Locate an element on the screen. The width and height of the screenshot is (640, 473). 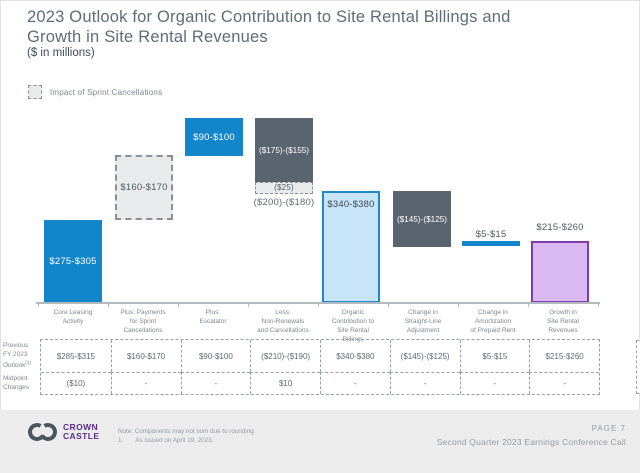
table-cell: $340-$380 is located at coordinates (355, 356).